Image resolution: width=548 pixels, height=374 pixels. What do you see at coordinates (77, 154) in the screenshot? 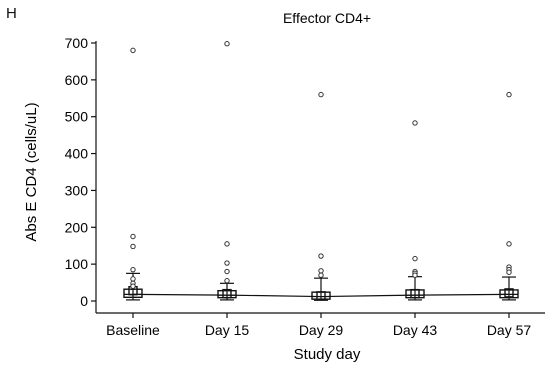
I see `y-tick-label: 400` at bounding box center [77, 154].